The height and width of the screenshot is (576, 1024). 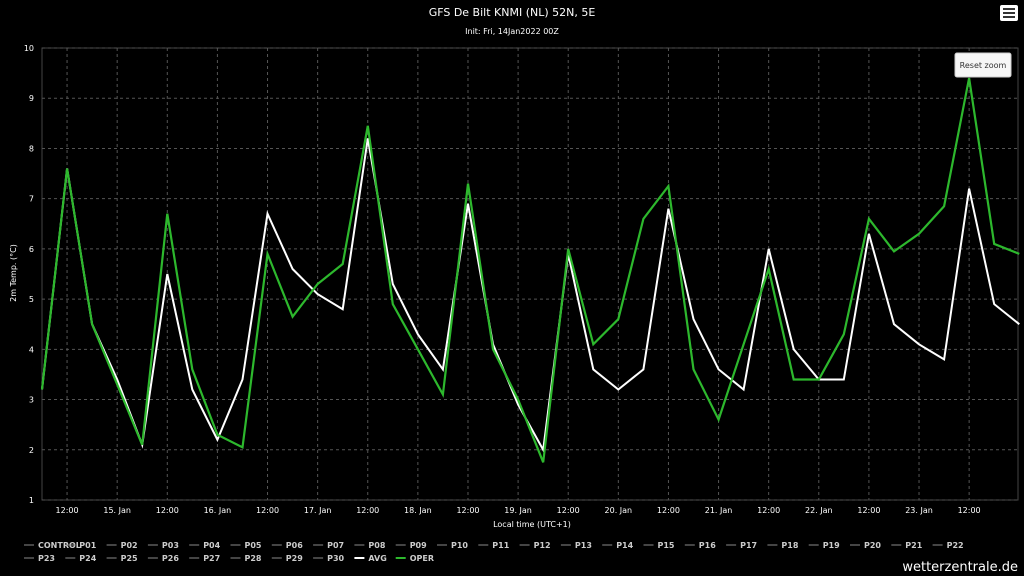 I want to click on x-tick-label: 15. Jan, so click(x=117, y=510).